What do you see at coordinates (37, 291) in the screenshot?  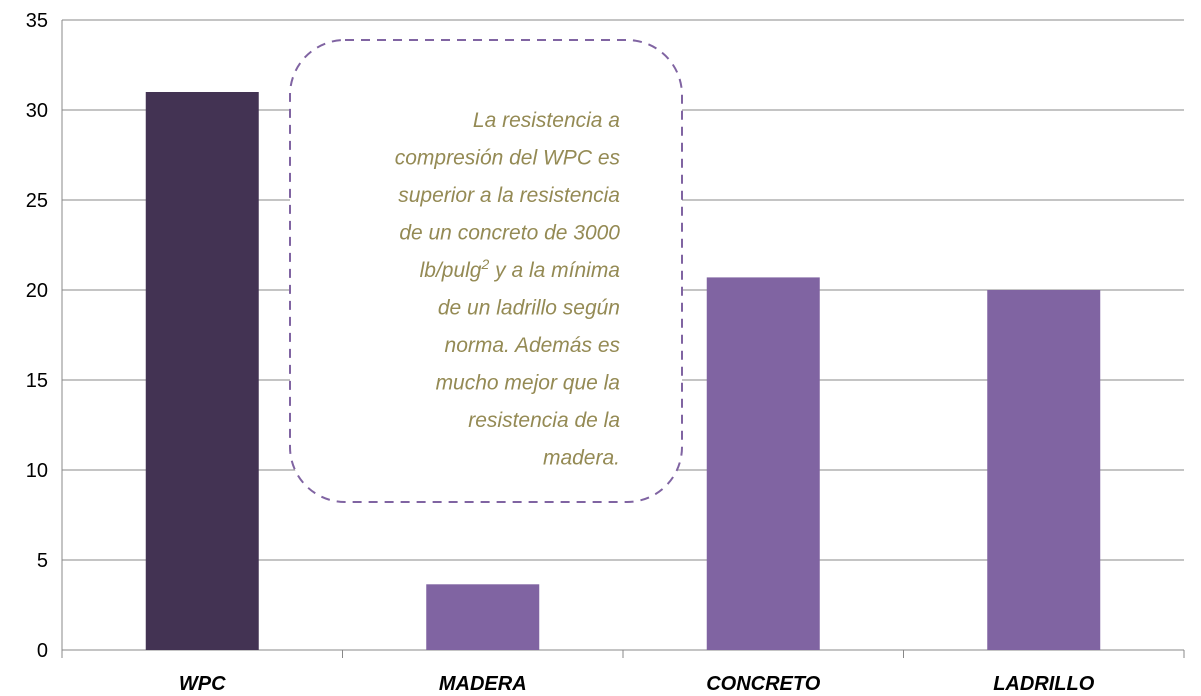 I see `y-tick-label: 20` at bounding box center [37, 291].